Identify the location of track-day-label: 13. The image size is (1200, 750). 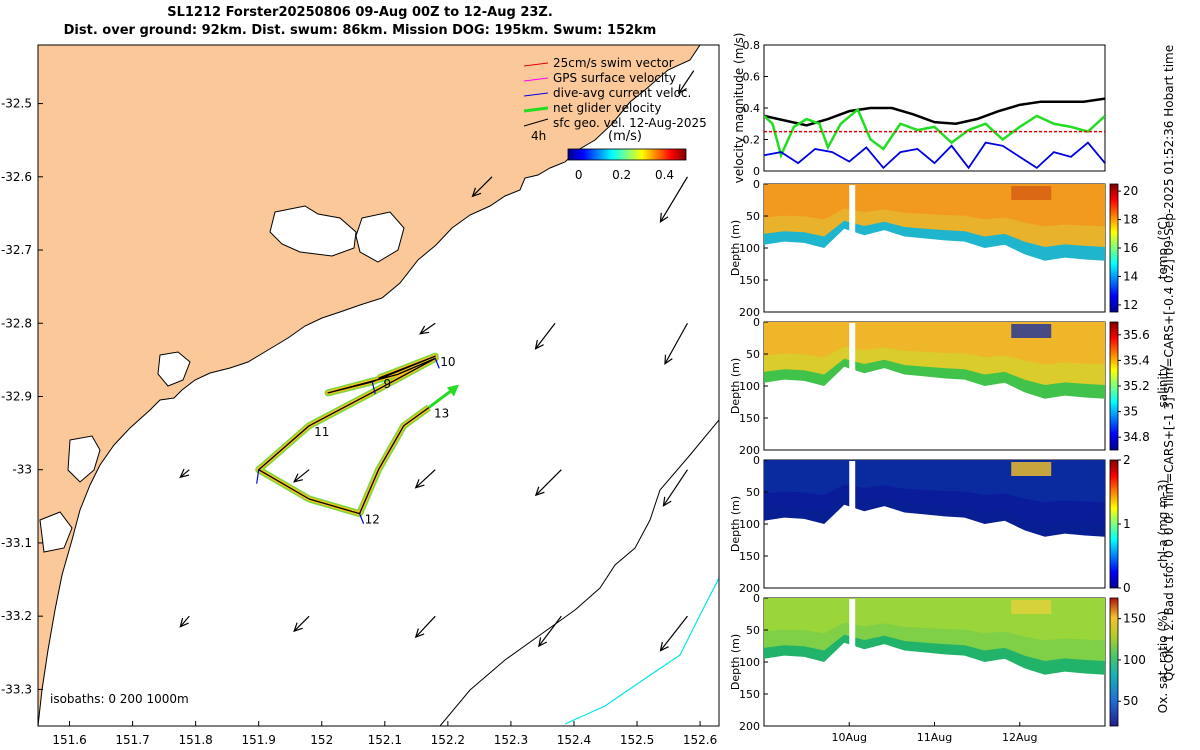
(441, 413).